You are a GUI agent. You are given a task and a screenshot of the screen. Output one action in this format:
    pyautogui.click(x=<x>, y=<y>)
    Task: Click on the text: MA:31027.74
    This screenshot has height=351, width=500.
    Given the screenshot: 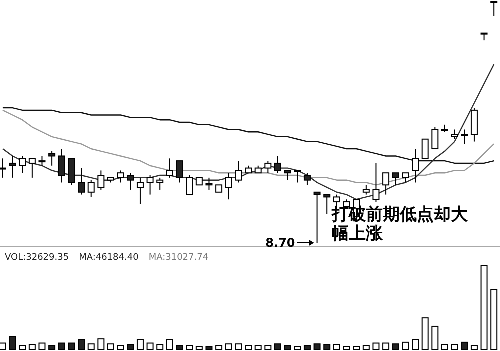 What is the action you would take?
    pyautogui.click(x=178, y=258)
    